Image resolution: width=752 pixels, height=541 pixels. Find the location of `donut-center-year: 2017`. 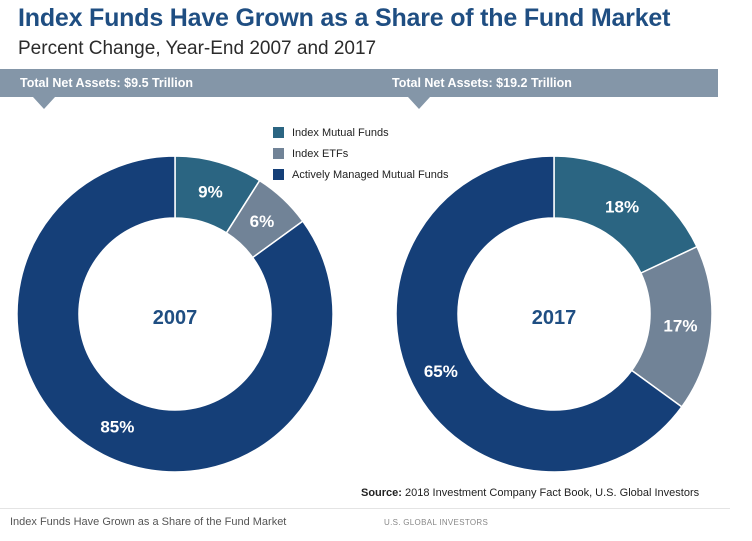

donut-center-year: 2017 is located at coordinates (554, 318).